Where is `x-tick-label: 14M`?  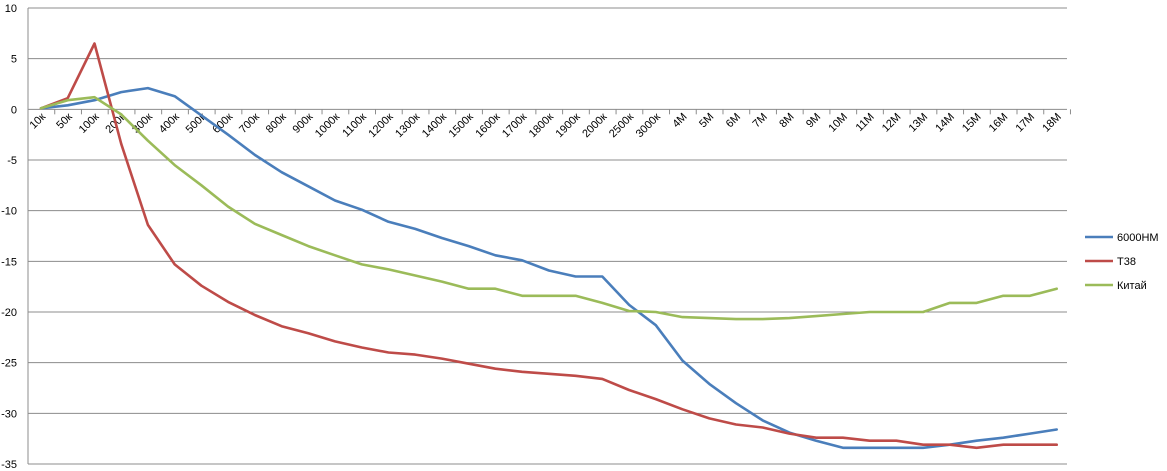 x-tick-label: 14M is located at coordinates (945, 123).